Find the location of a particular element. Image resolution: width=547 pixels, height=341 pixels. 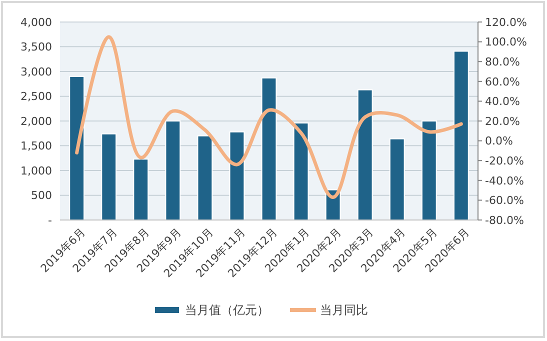

y2-tick-label: 20.0% is located at coordinates (502, 121).